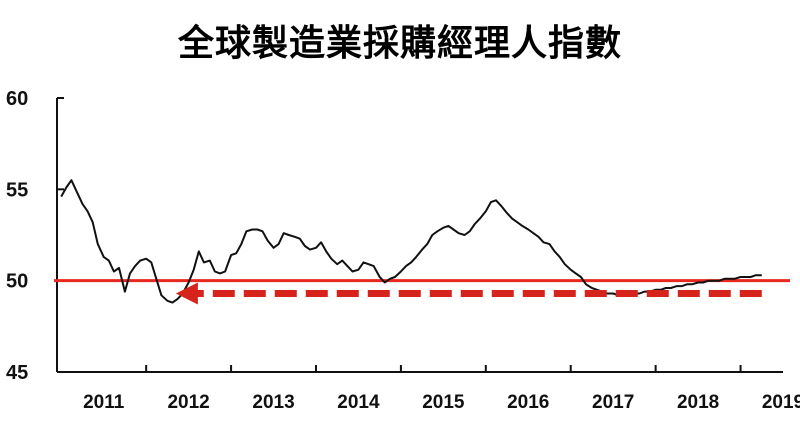  Describe the element at coordinates (613, 402) in the screenshot. I see `x-tick-label: 2017` at that location.